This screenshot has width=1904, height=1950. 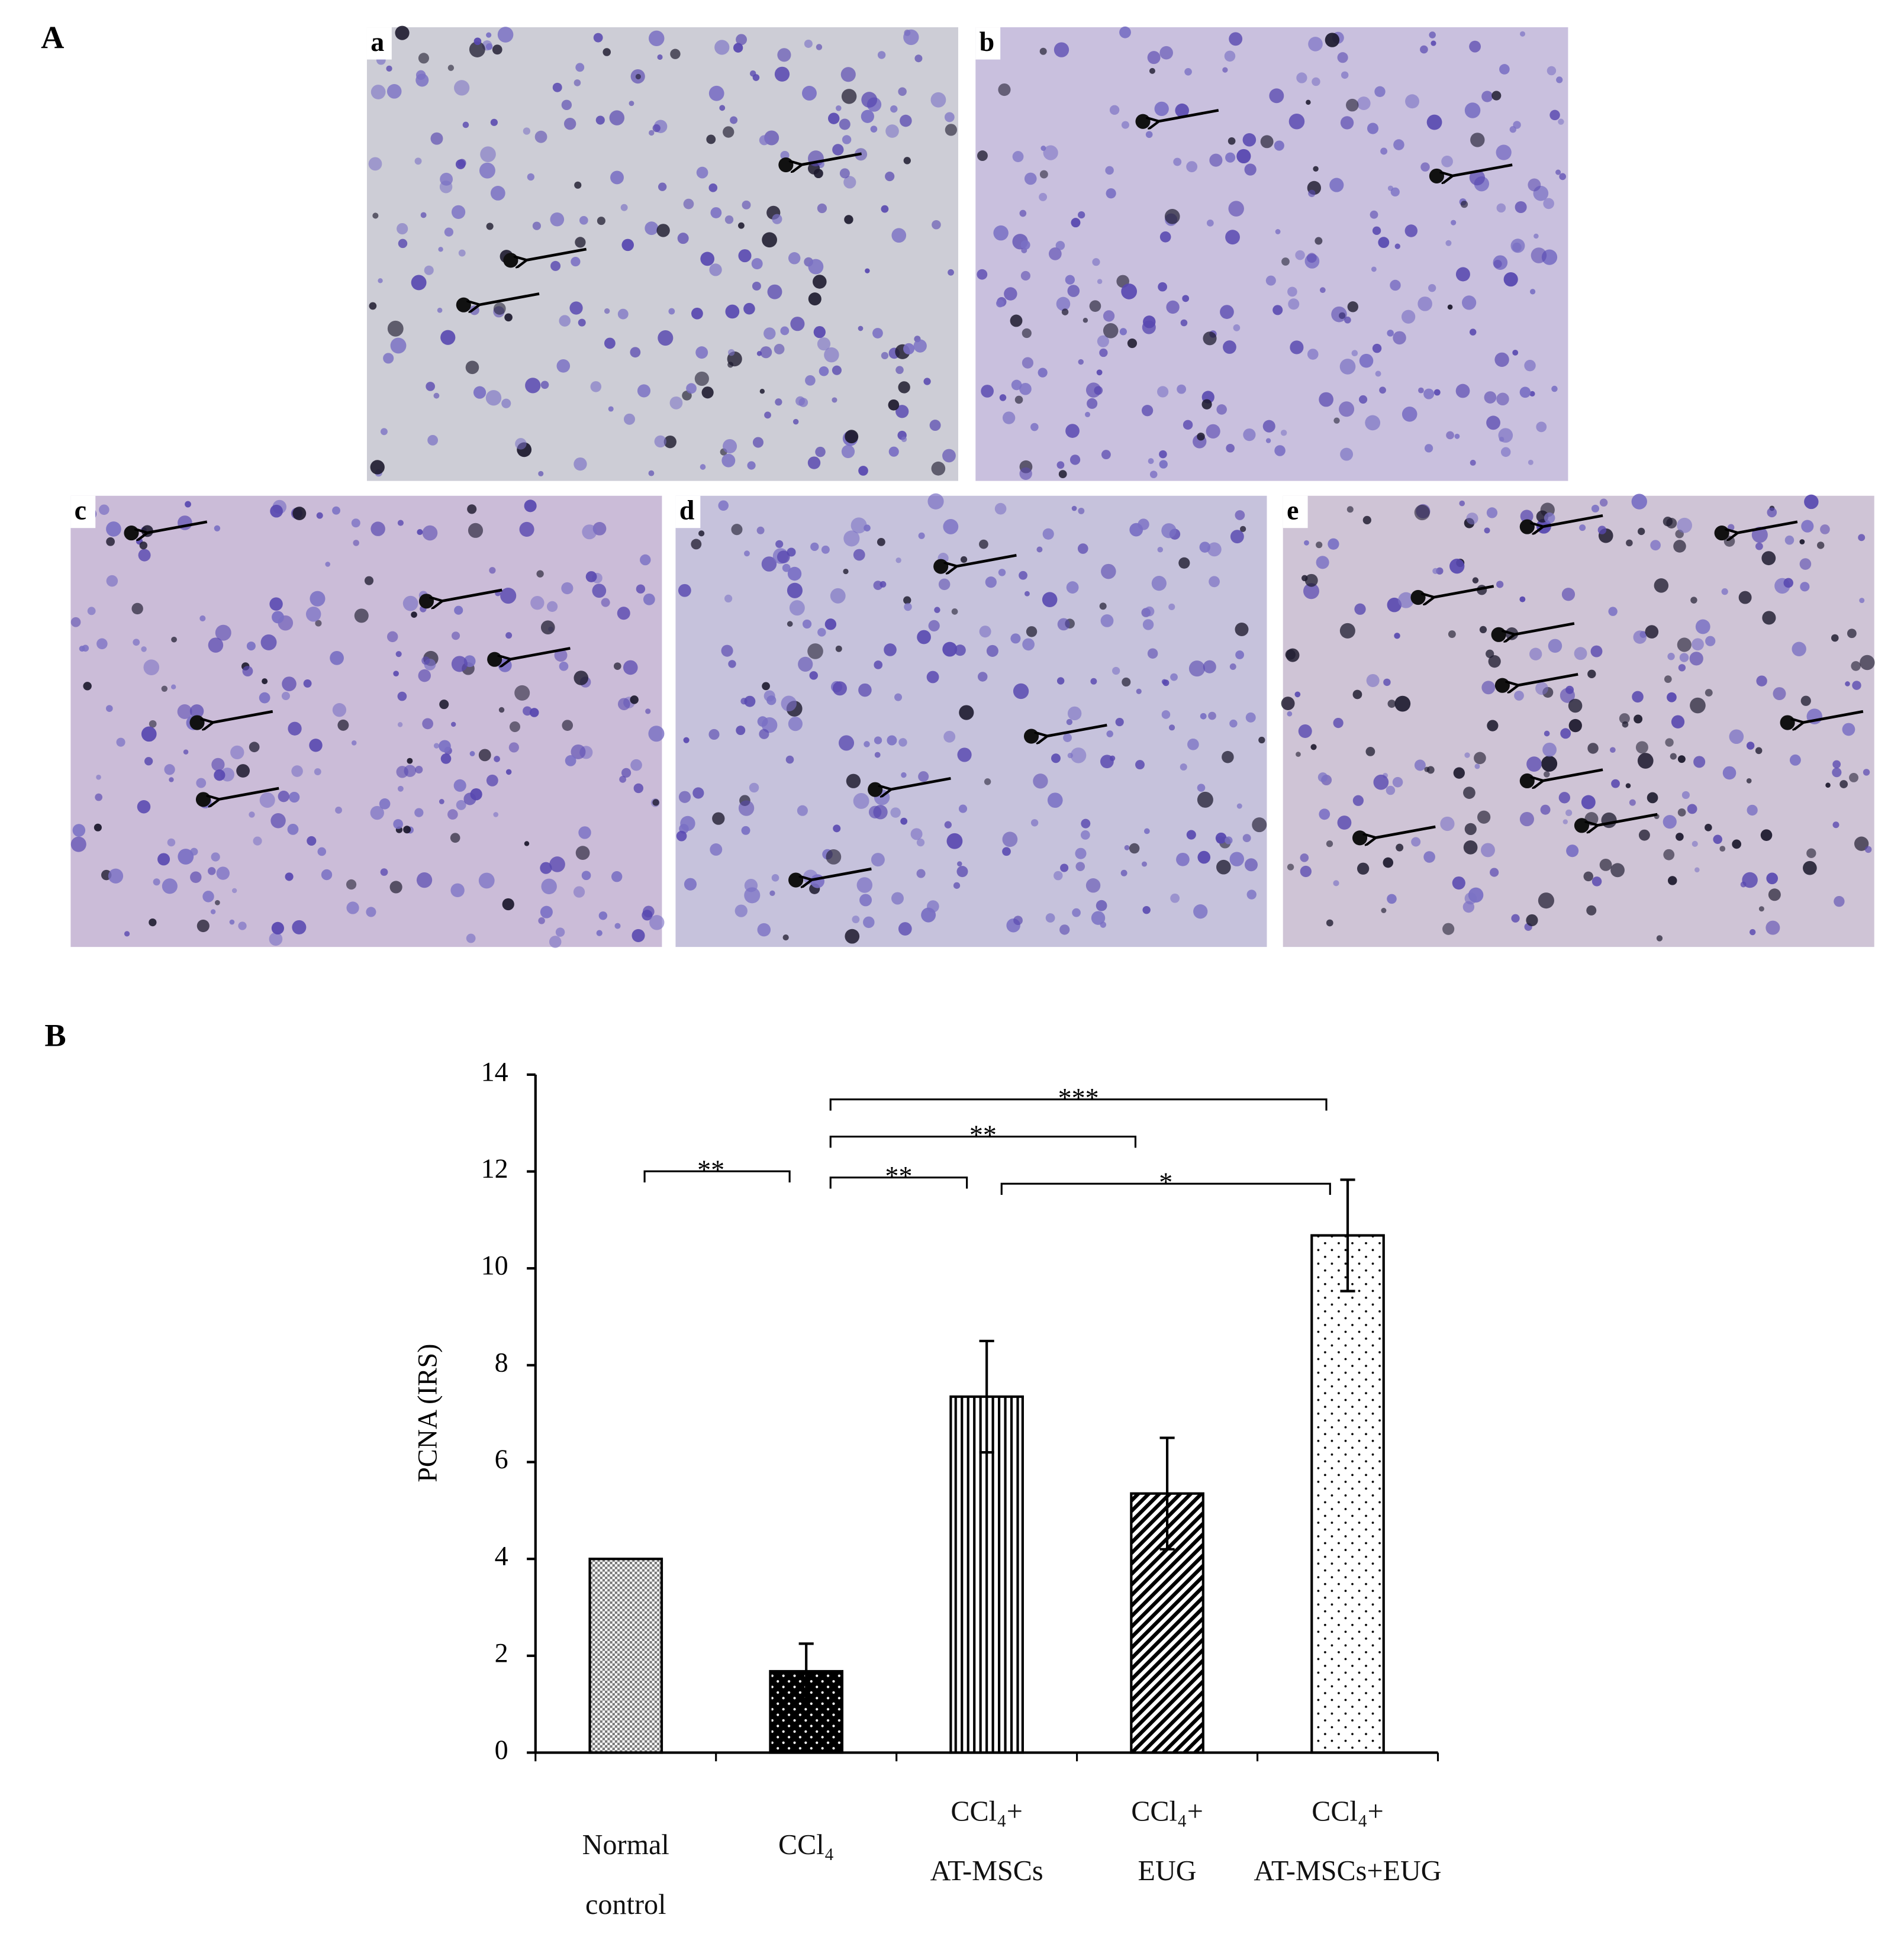 What do you see at coordinates (1167, 1841) in the screenshot?
I see `x-tick-label: CCl₄+ EUG` at bounding box center [1167, 1841].